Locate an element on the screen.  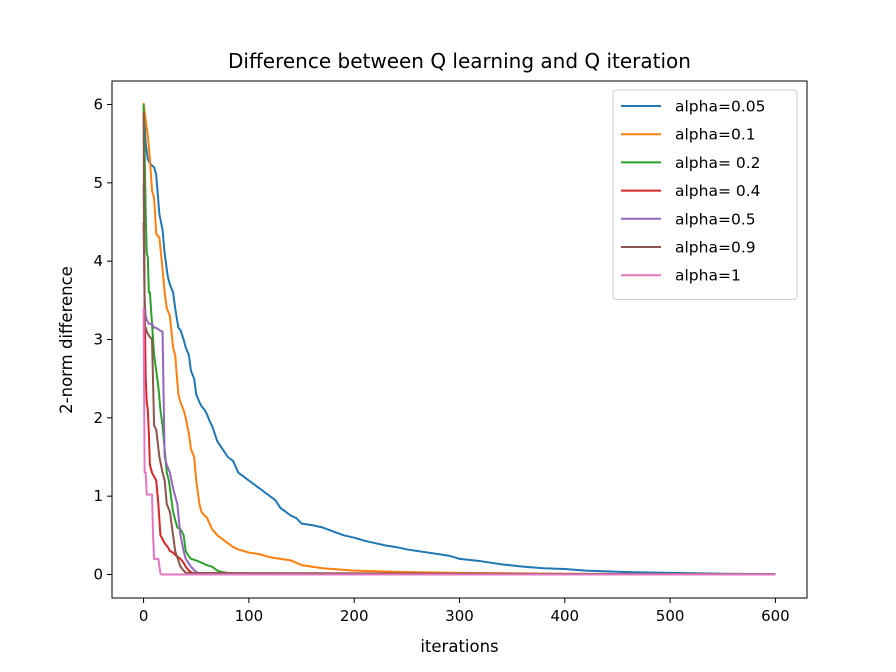
y-tick-label-1: 1 is located at coordinates (98, 496).